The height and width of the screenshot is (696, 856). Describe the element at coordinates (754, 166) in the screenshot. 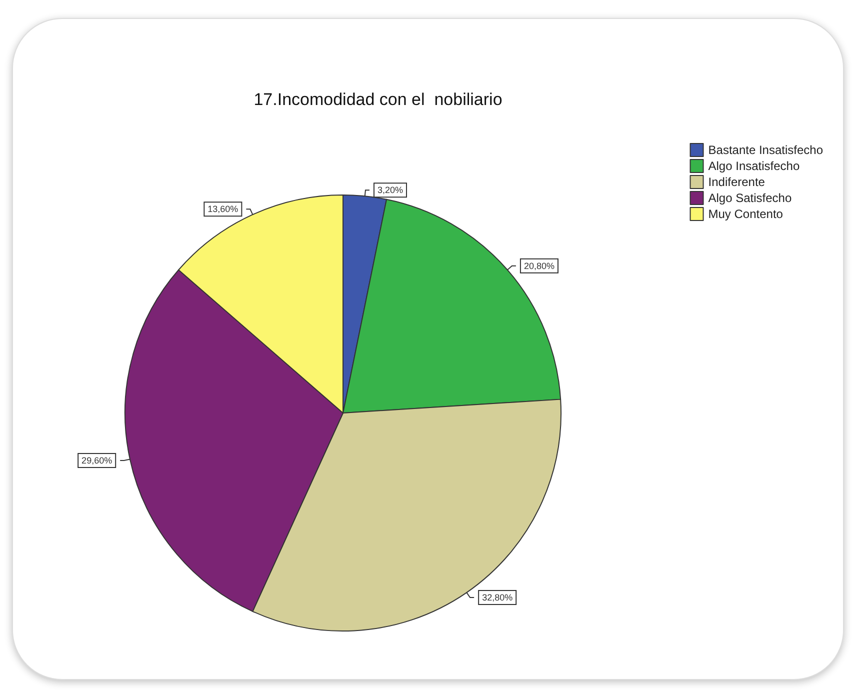

I see `legend-label: Algo Insatisfecho` at that location.